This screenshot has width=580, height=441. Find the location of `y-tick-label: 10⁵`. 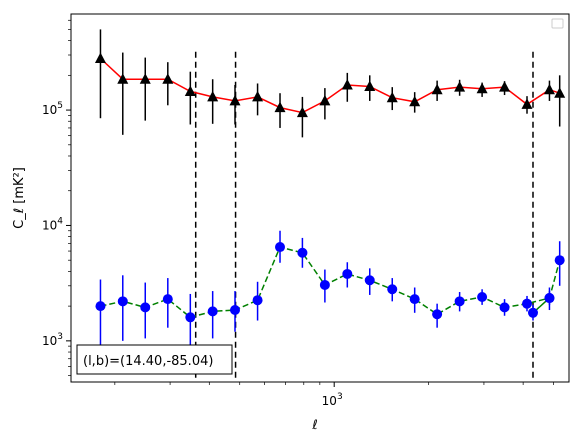

y-tick-label: 10⁵ is located at coordinates (52, 109).